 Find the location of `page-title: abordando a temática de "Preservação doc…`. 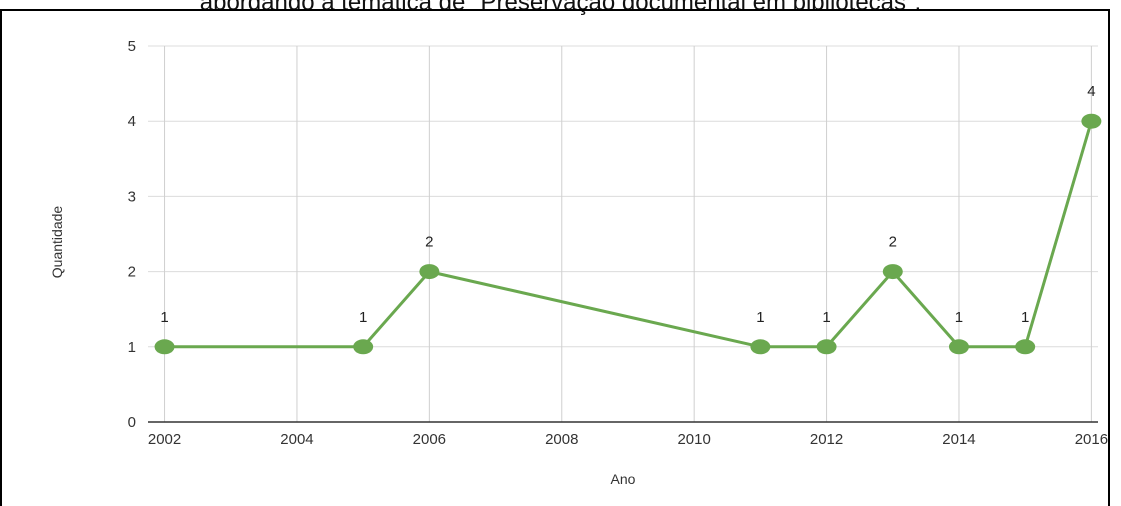

page-title: abordando a temática de "Preservação doc… is located at coordinates (560, 8).